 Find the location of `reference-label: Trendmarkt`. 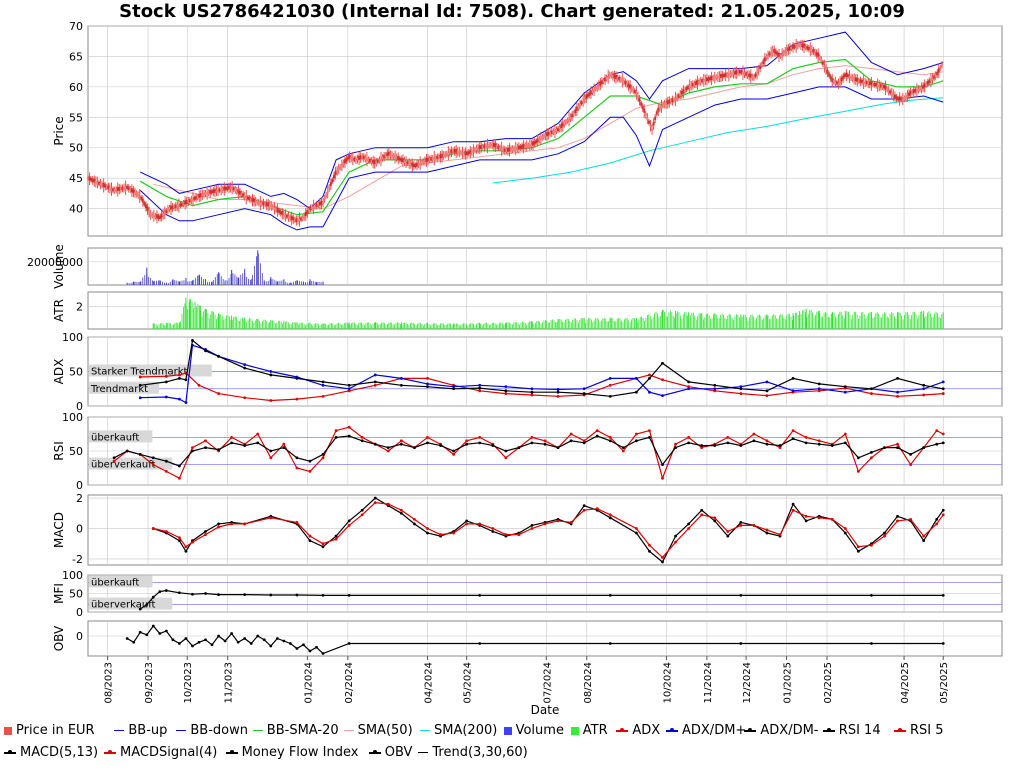

reference-label: Trendmarkt is located at coordinates (119, 389).